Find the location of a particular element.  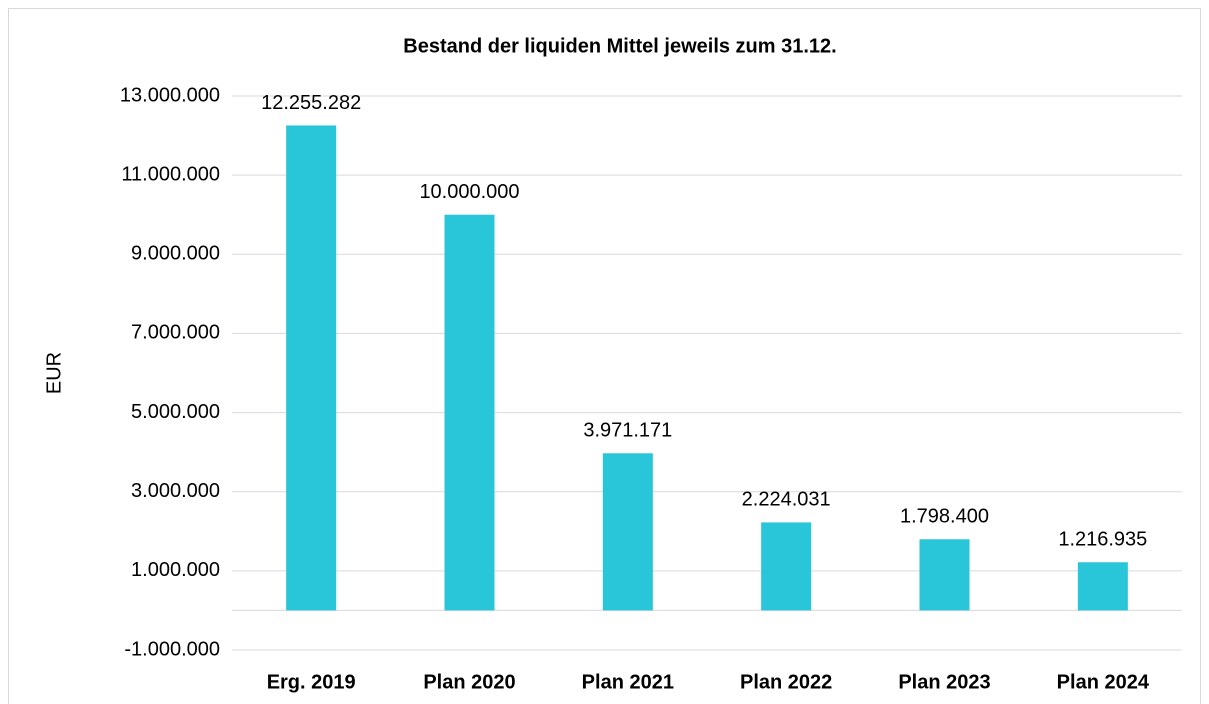

x-tick-label: Plan 2024 is located at coordinates (1103, 682).